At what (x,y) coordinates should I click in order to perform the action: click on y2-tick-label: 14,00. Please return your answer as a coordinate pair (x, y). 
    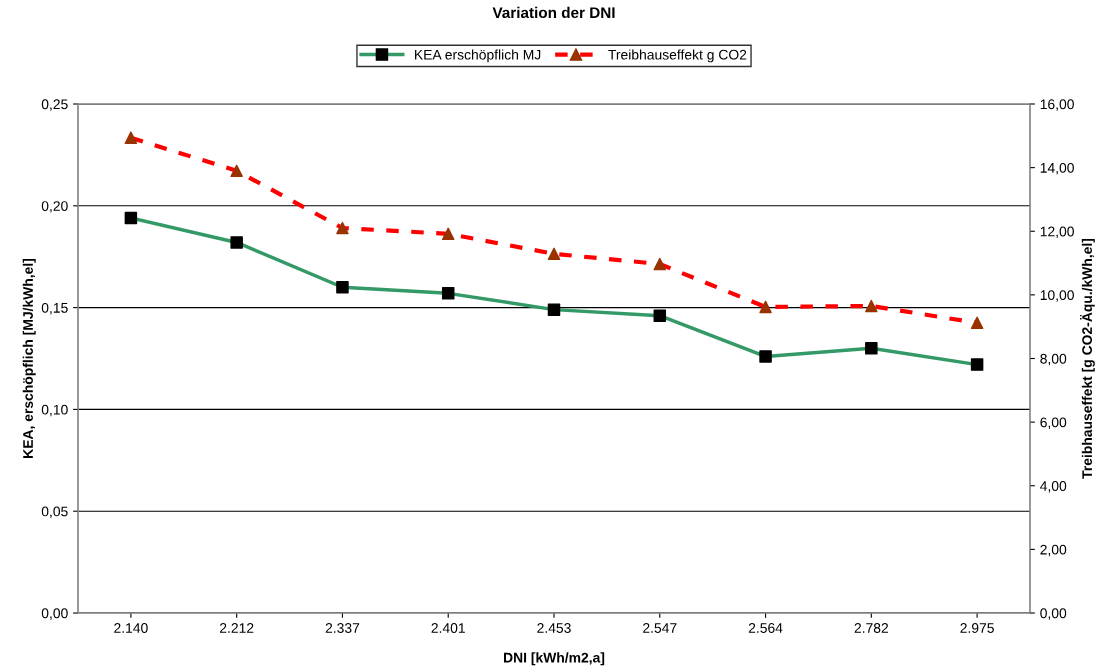
    Looking at the image, I should click on (1057, 168).